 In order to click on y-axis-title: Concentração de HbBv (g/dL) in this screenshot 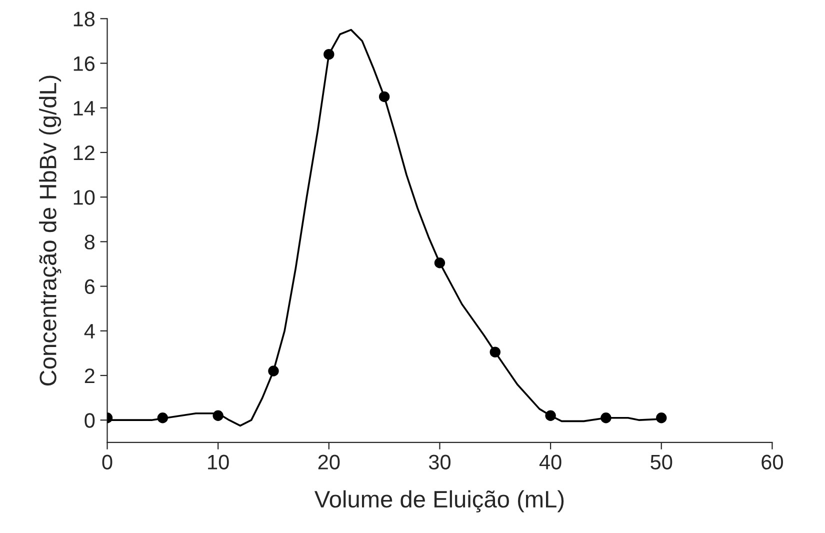, I will do `click(50, 231)`.